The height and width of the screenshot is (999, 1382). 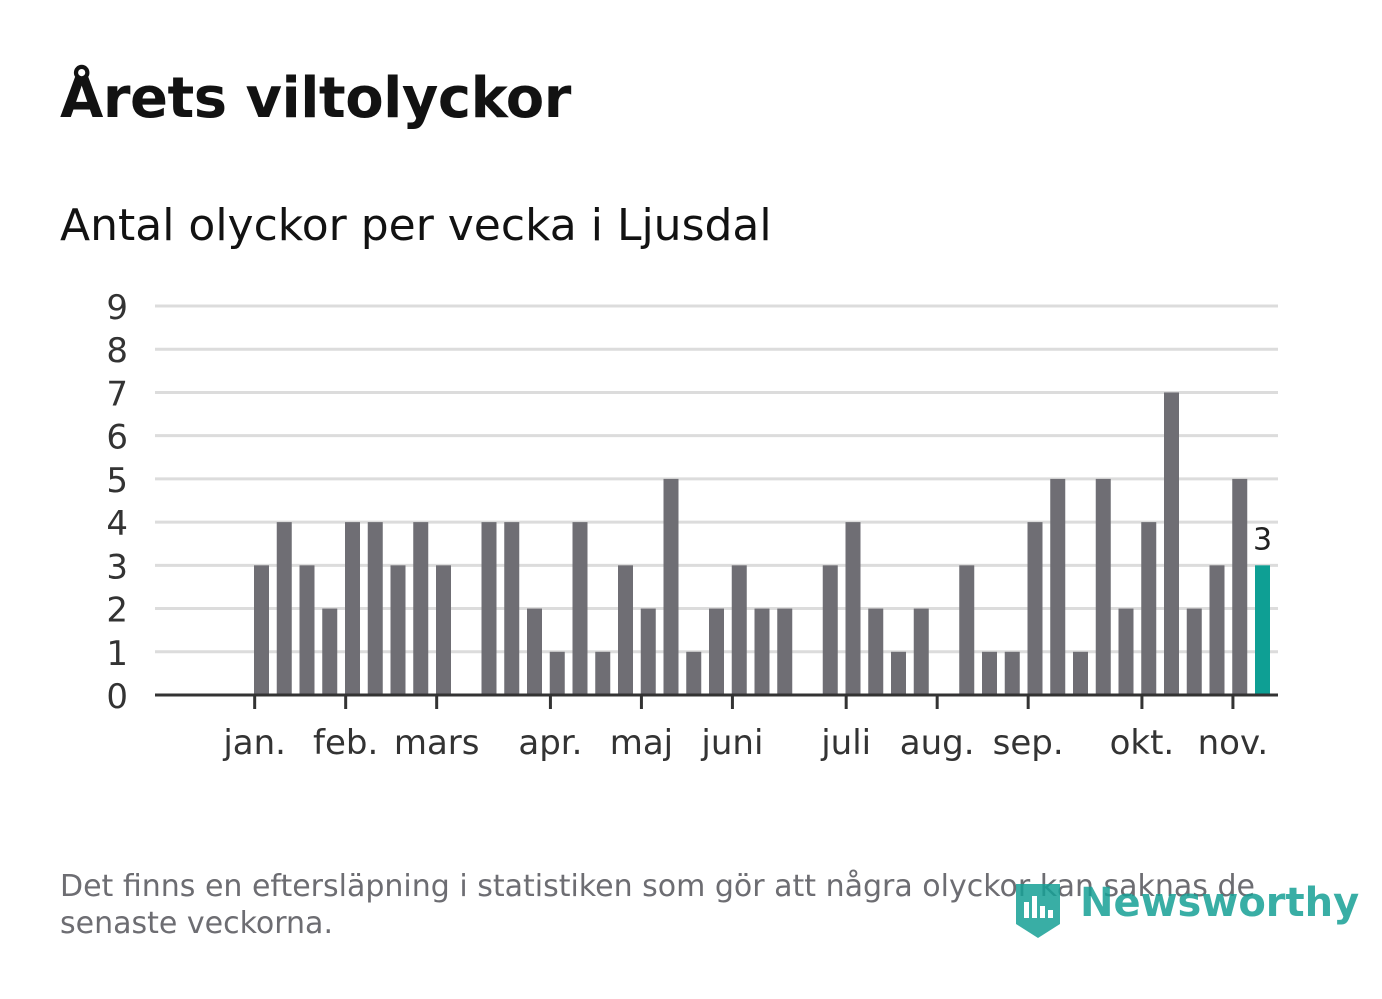 I want to click on y-tick-label: 4, so click(x=117, y=524).